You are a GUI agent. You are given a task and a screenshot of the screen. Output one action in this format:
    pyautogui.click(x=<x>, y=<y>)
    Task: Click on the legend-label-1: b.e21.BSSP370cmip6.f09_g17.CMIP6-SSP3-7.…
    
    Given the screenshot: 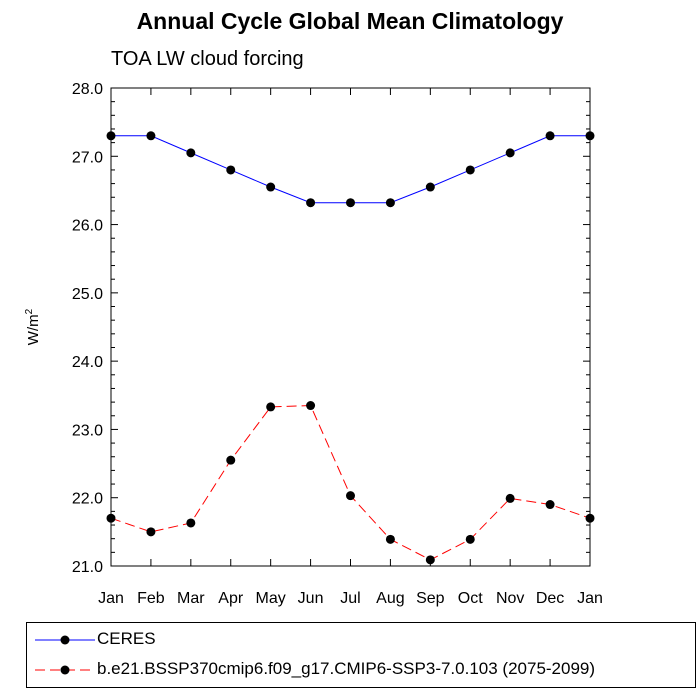 What is the action you would take?
    pyautogui.click(x=346, y=668)
    